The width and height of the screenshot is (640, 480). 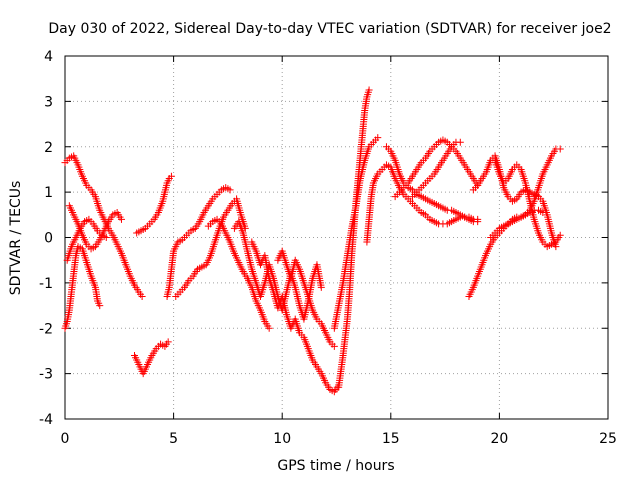 What do you see at coordinates (48, 57) in the screenshot?
I see `y-tick-label: 4` at bounding box center [48, 57].